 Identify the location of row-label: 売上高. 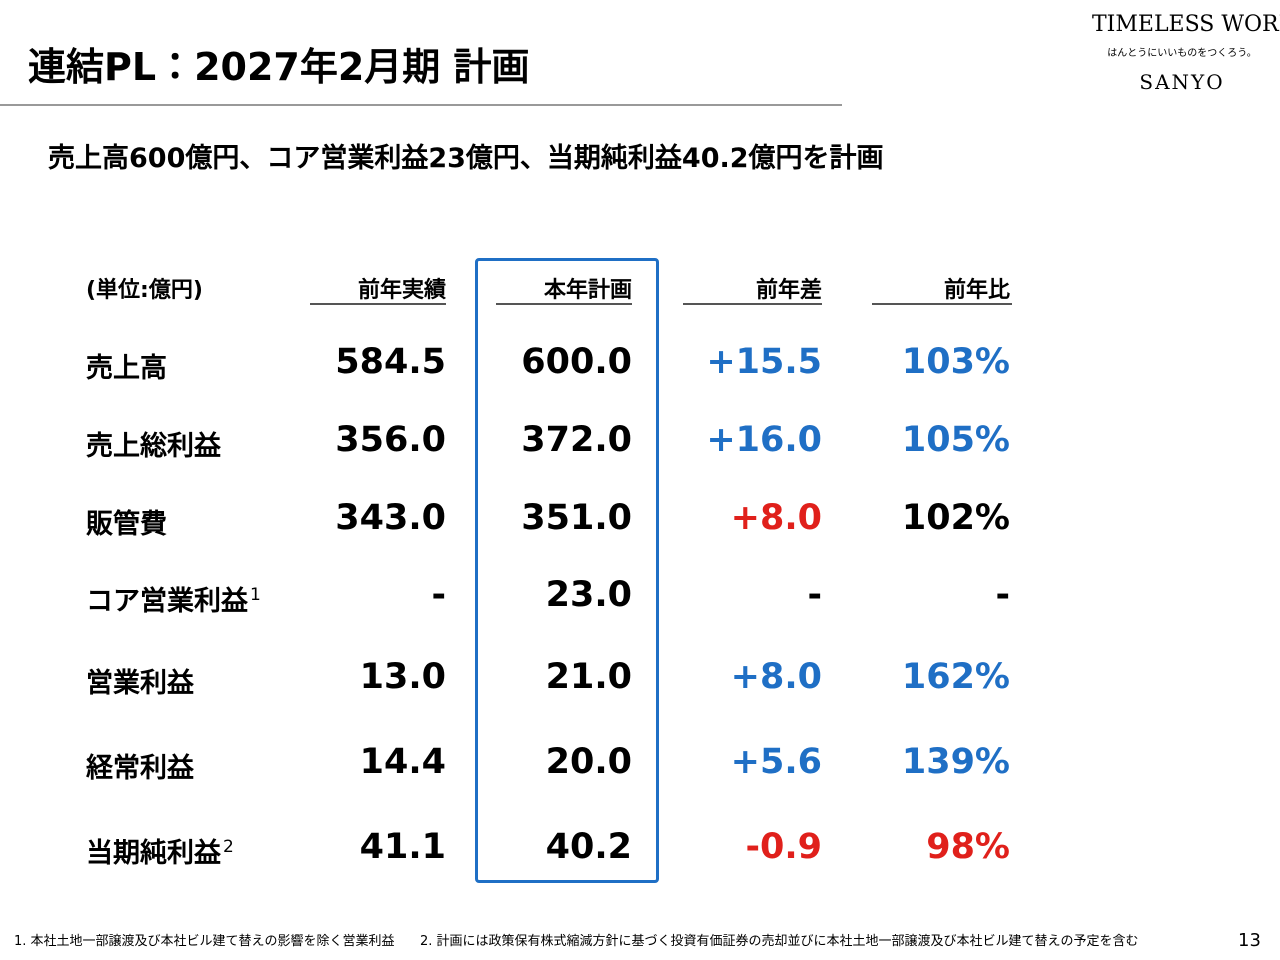
(126, 365).